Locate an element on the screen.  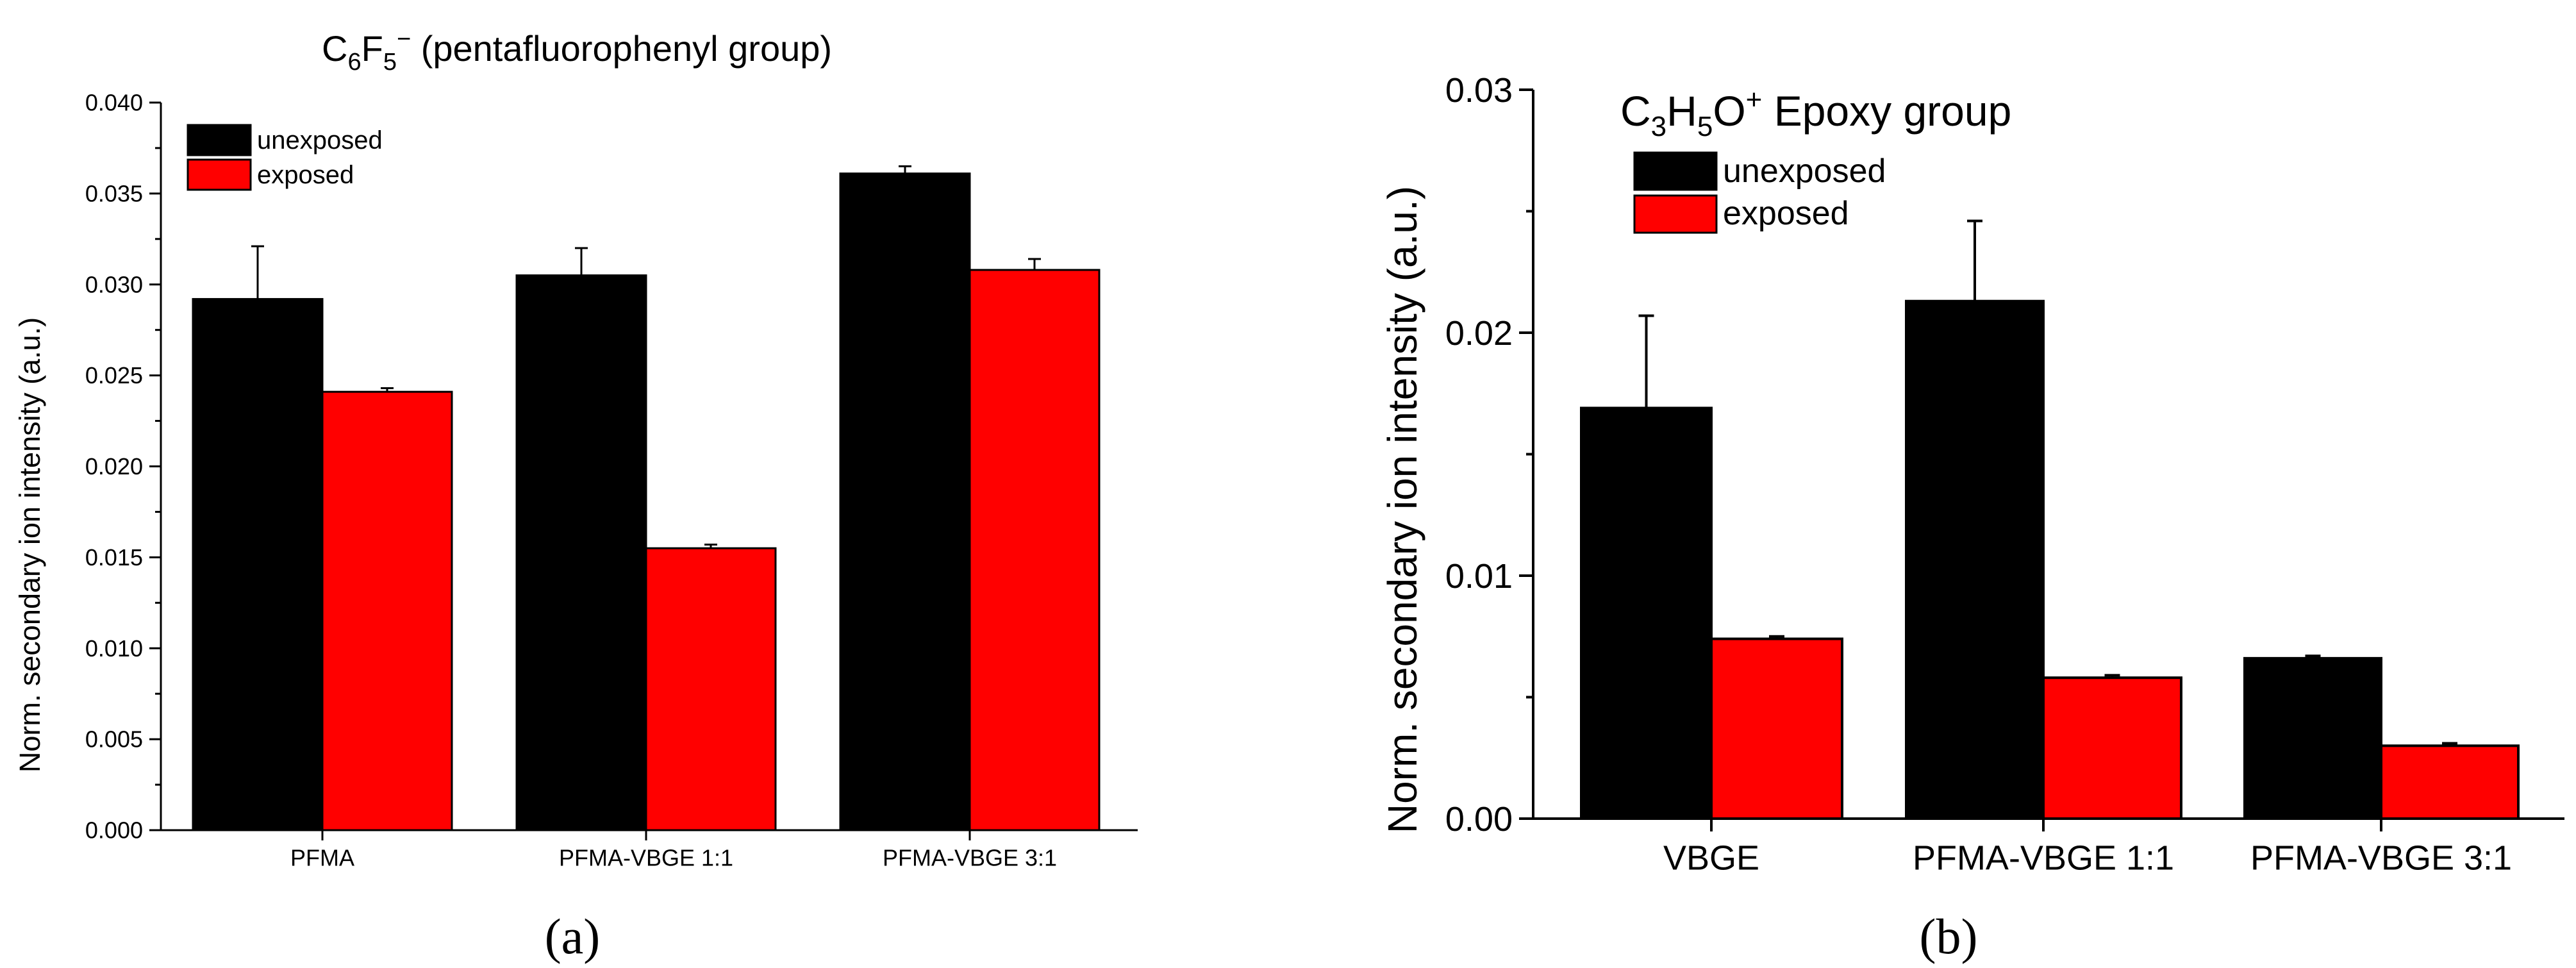
chart-a-y-axis-label: Norm. secondary ion intensity (a.u.) is located at coordinates (29, 544).